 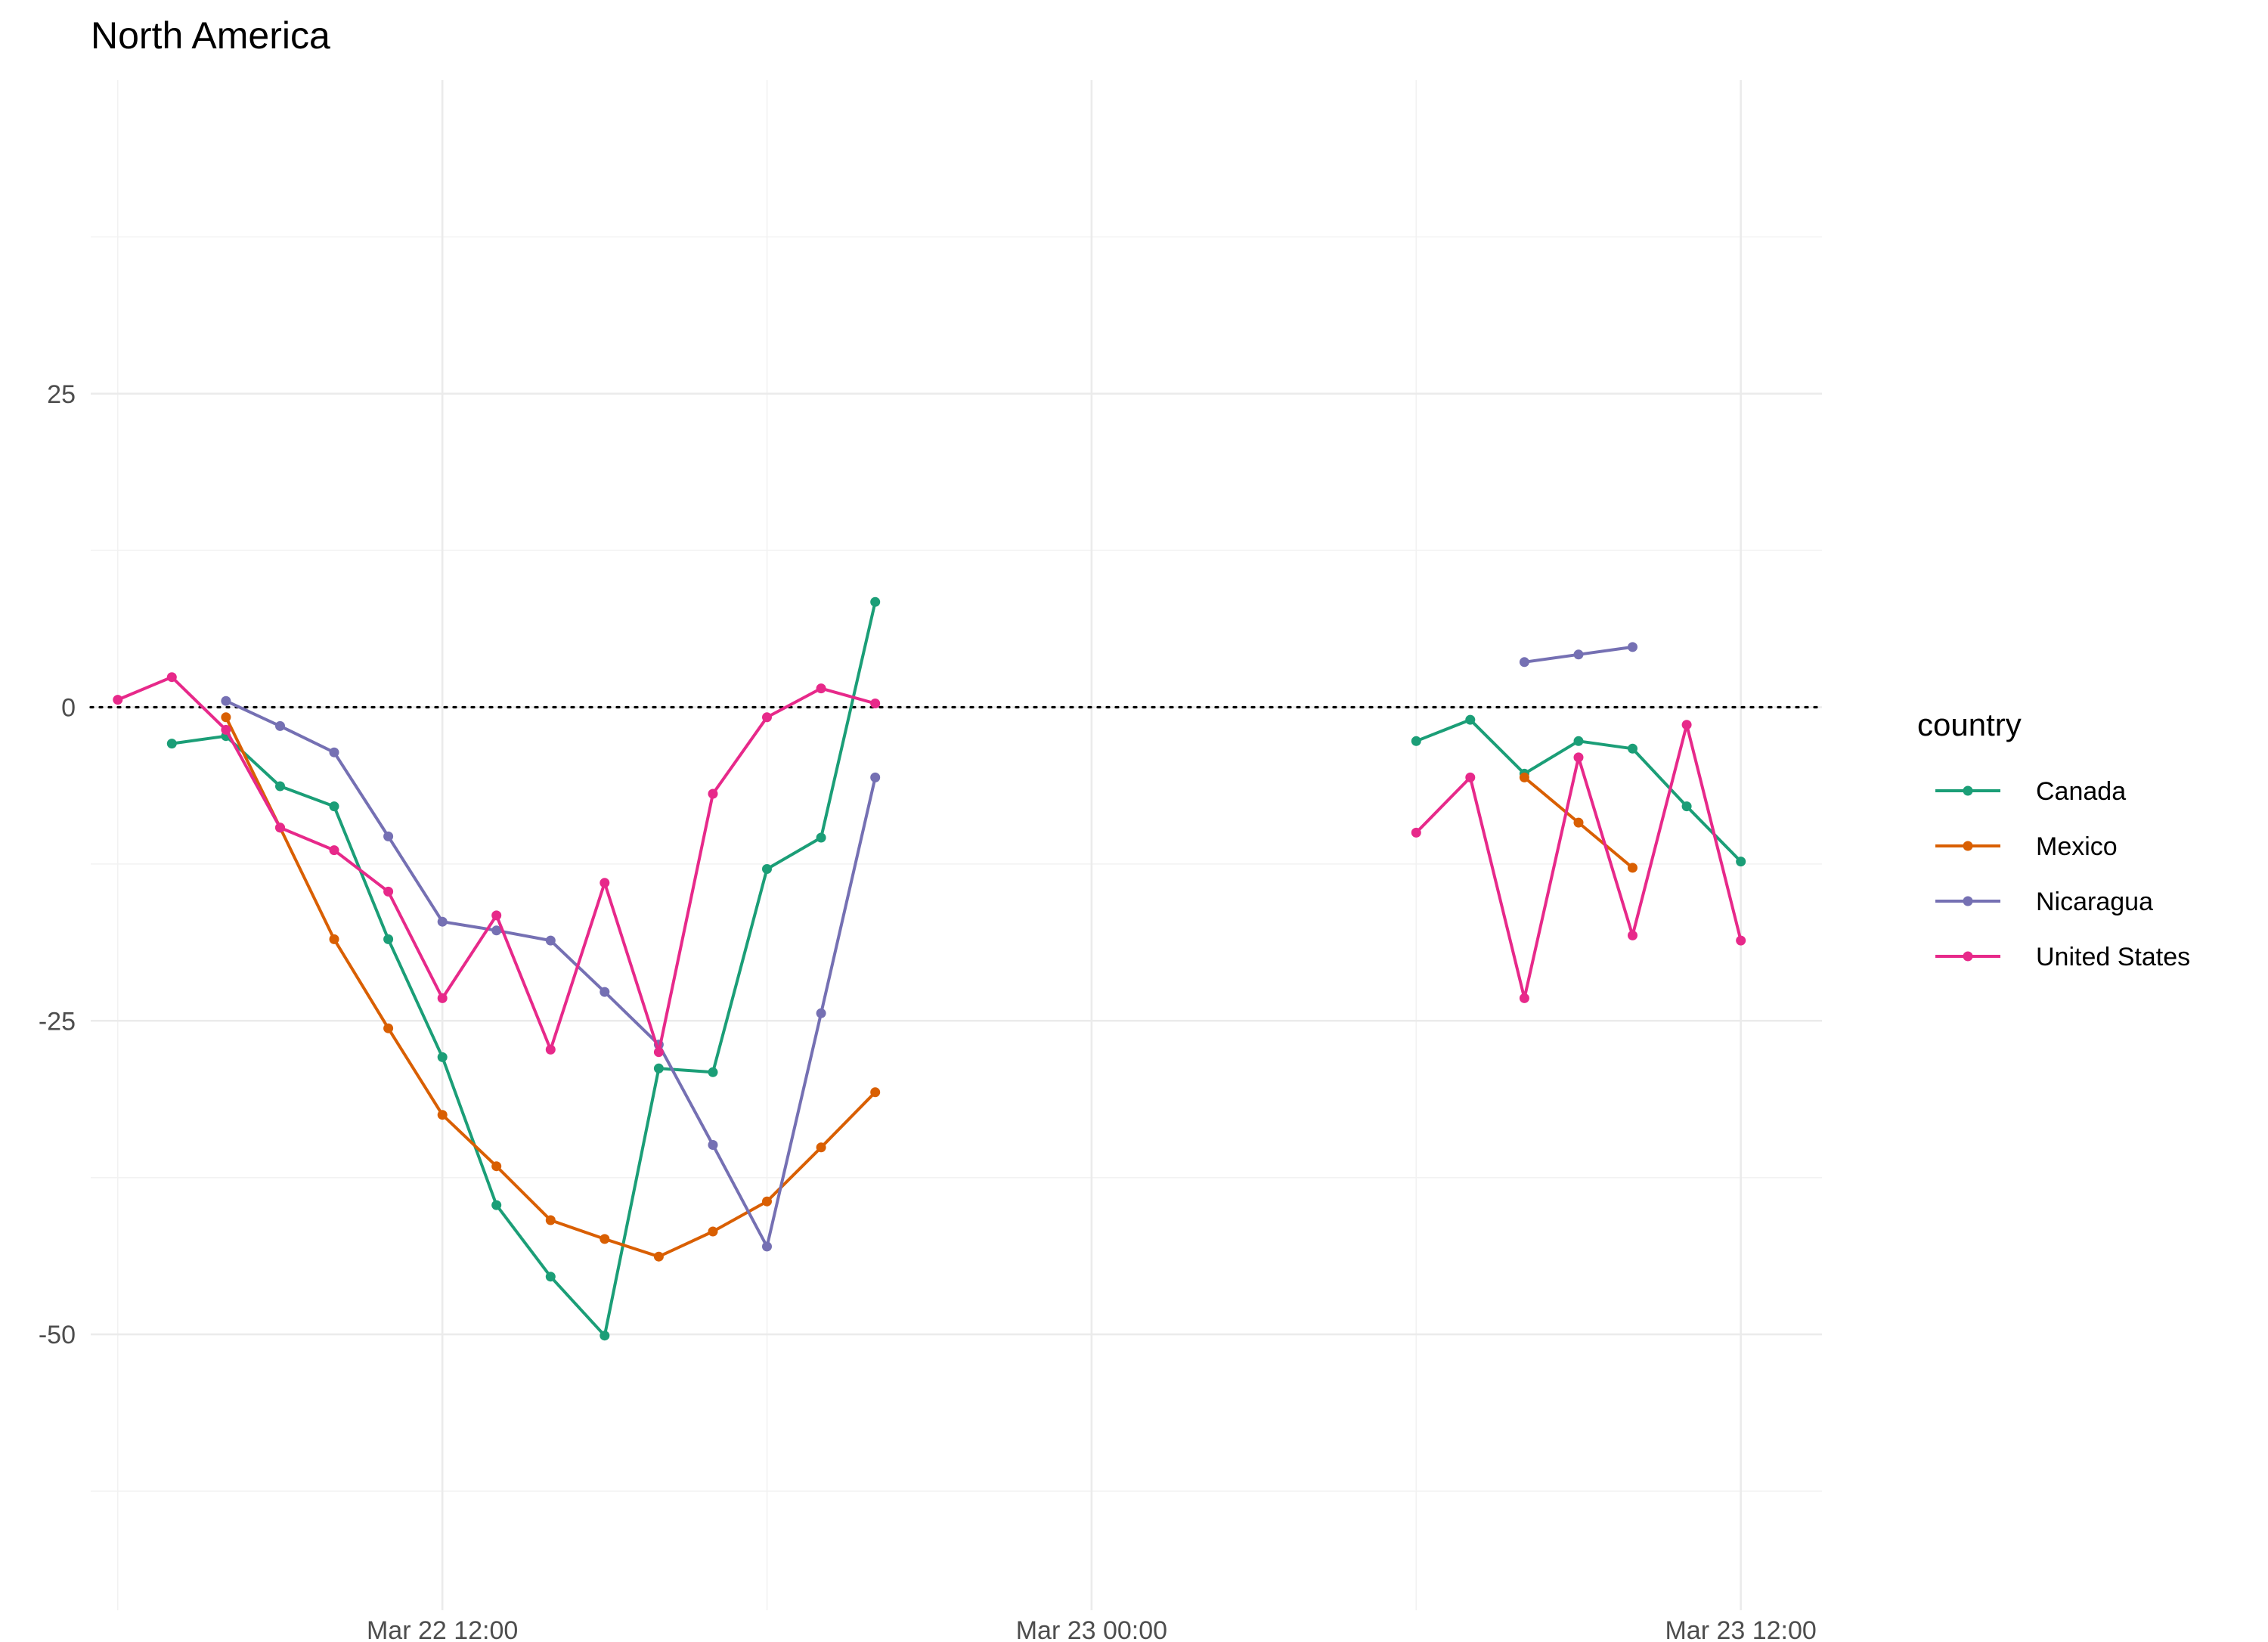 I want to click on x-tick-label: Mar 23 00:00, so click(x=1091, y=1629).